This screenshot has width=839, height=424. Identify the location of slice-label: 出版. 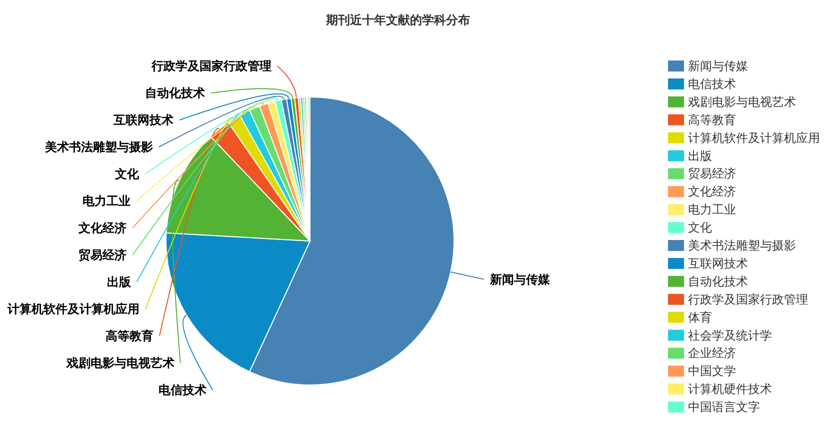
(119, 282).